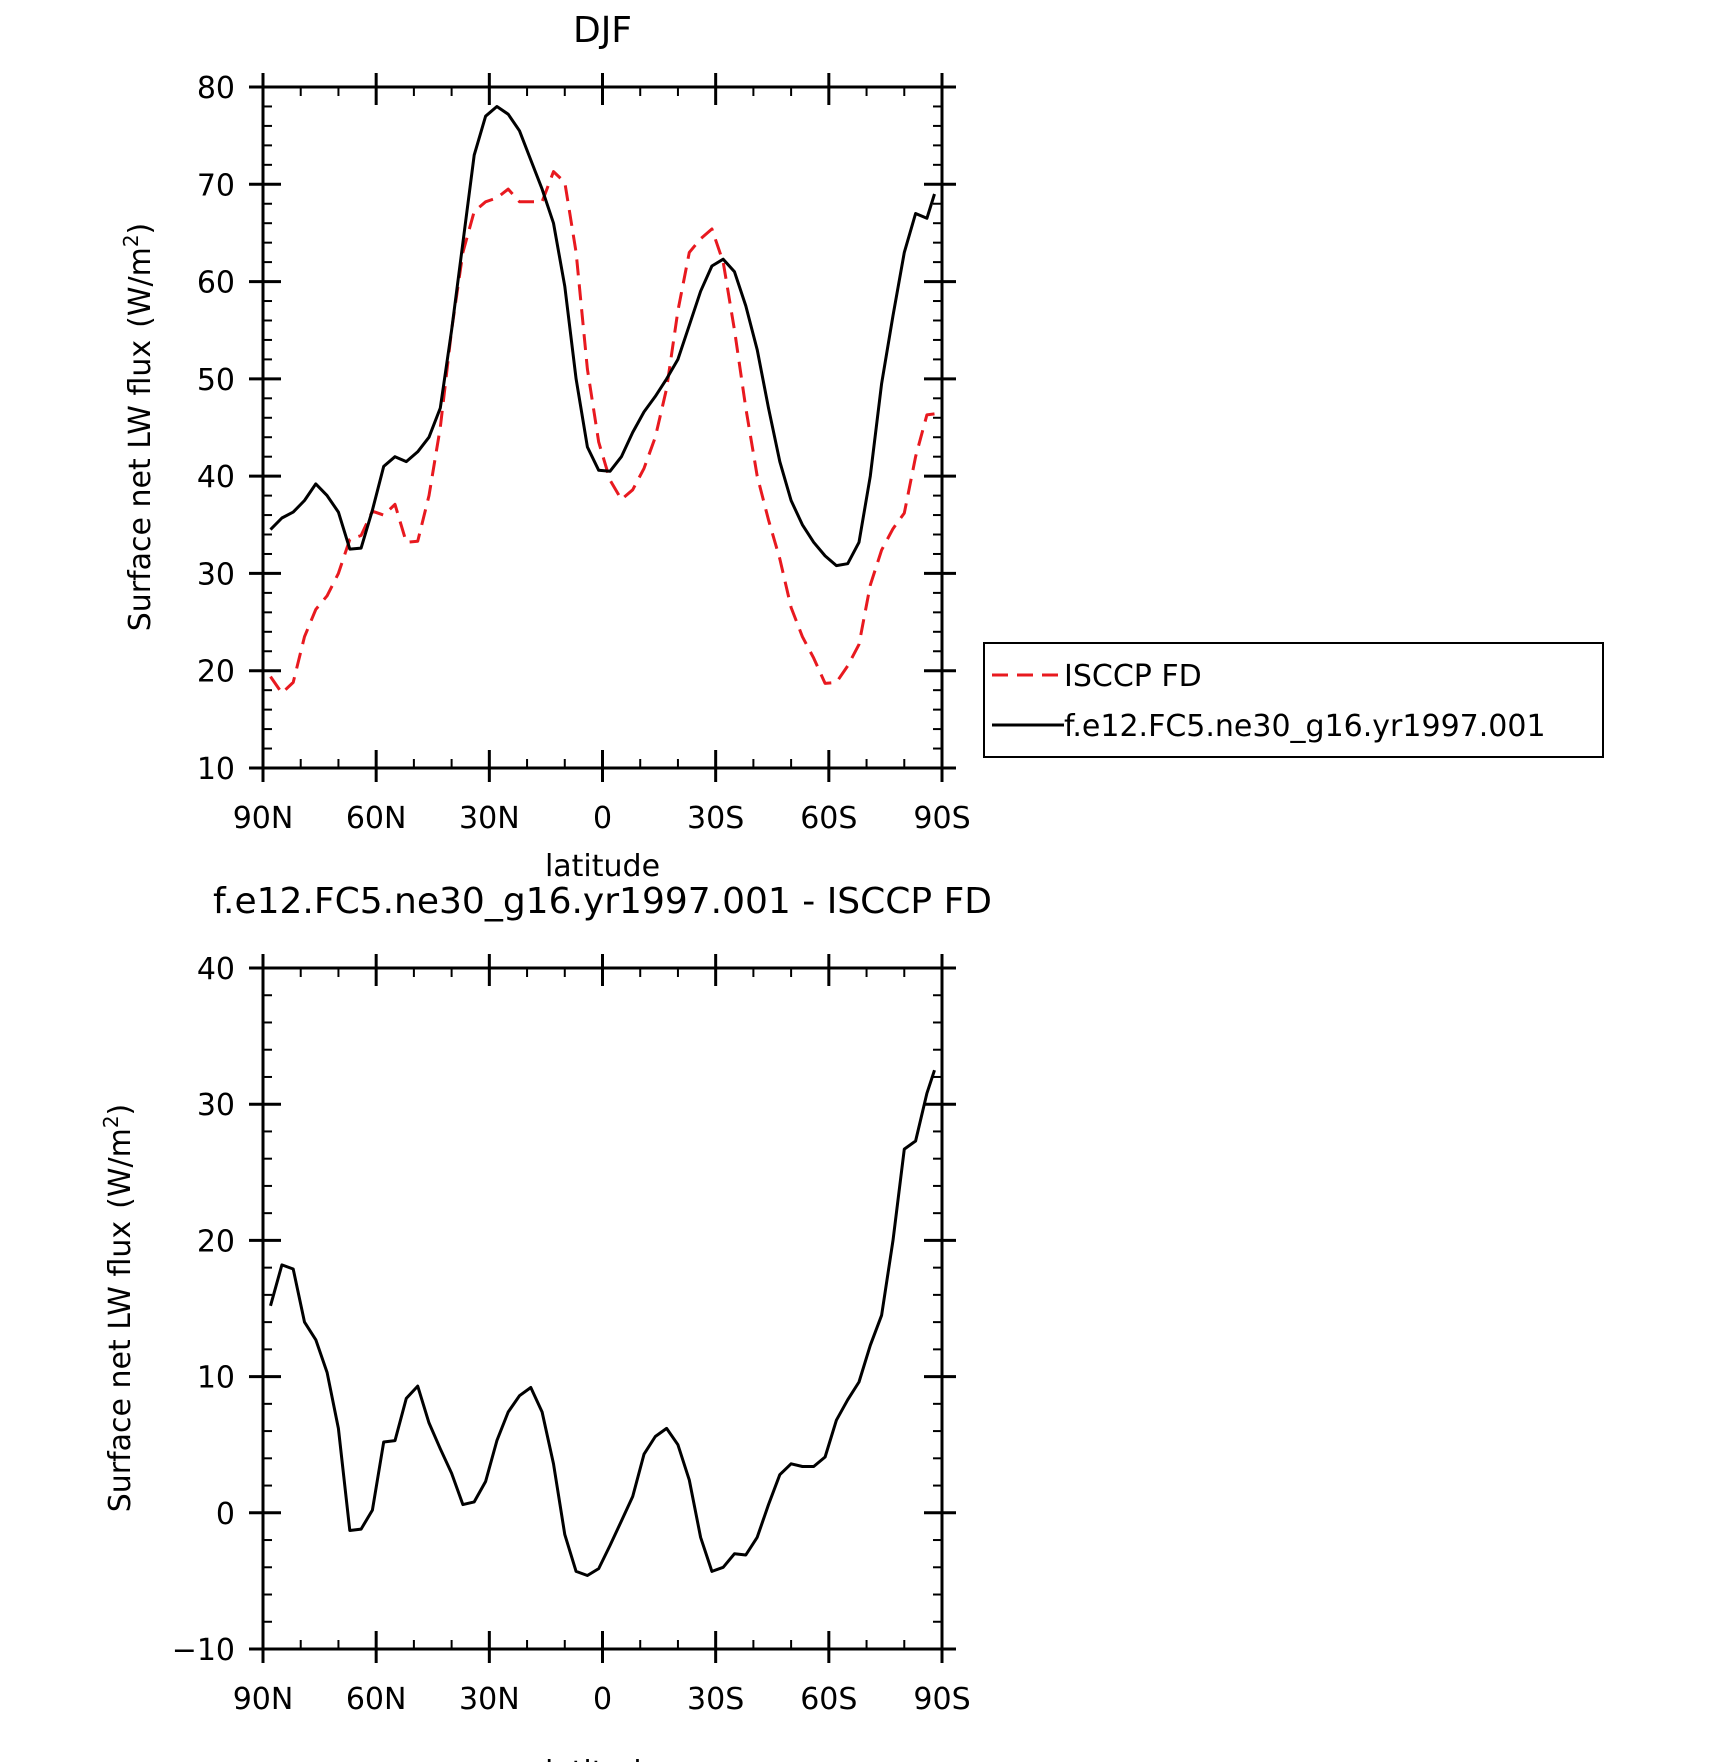  What do you see at coordinates (216, 185) in the screenshot?
I see `y-tick-label: 70` at bounding box center [216, 185].